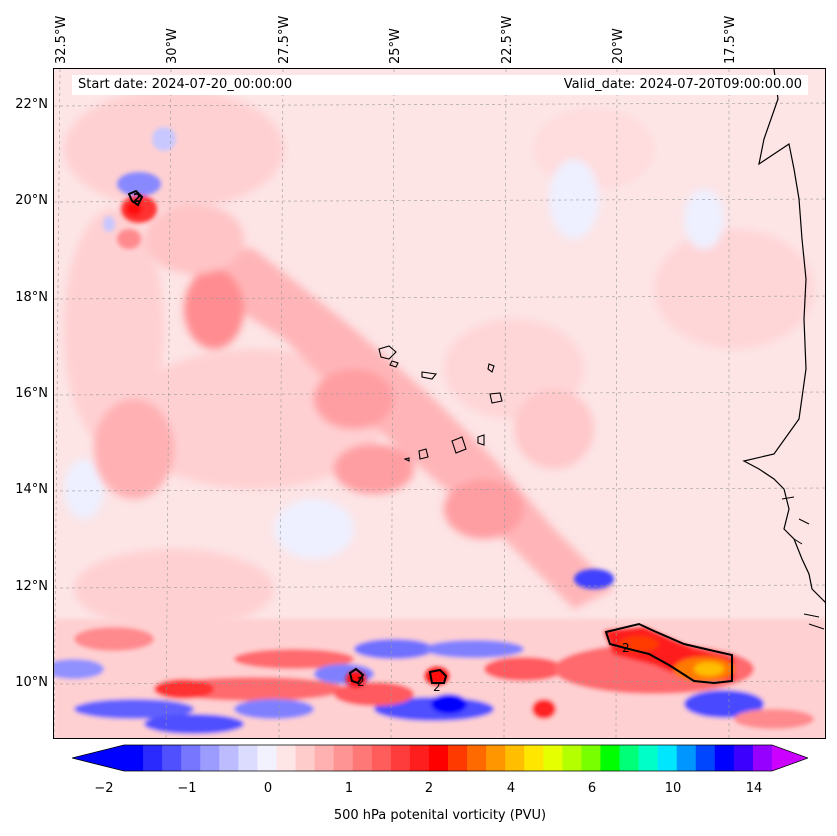 The image size is (837, 836). Describe the element at coordinates (803, 563) in the screenshot. I see `coastline-islands` at that location.